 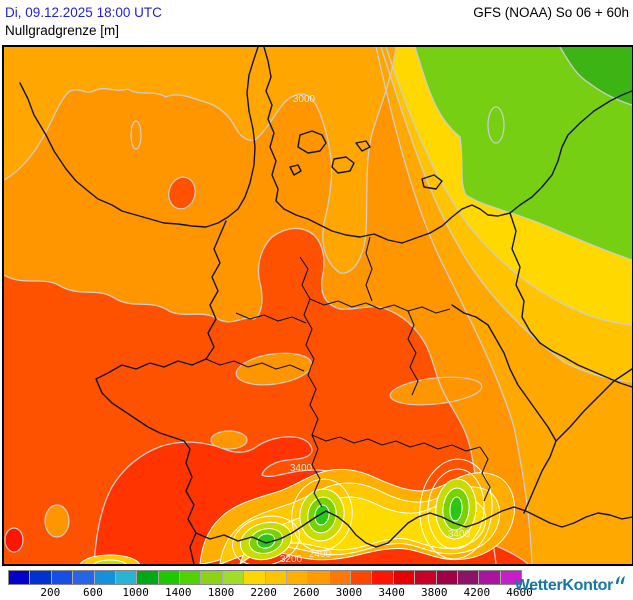 What do you see at coordinates (620, 580) in the screenshot?
I see `logo-wing-icon` at bounding box center [620, 580].